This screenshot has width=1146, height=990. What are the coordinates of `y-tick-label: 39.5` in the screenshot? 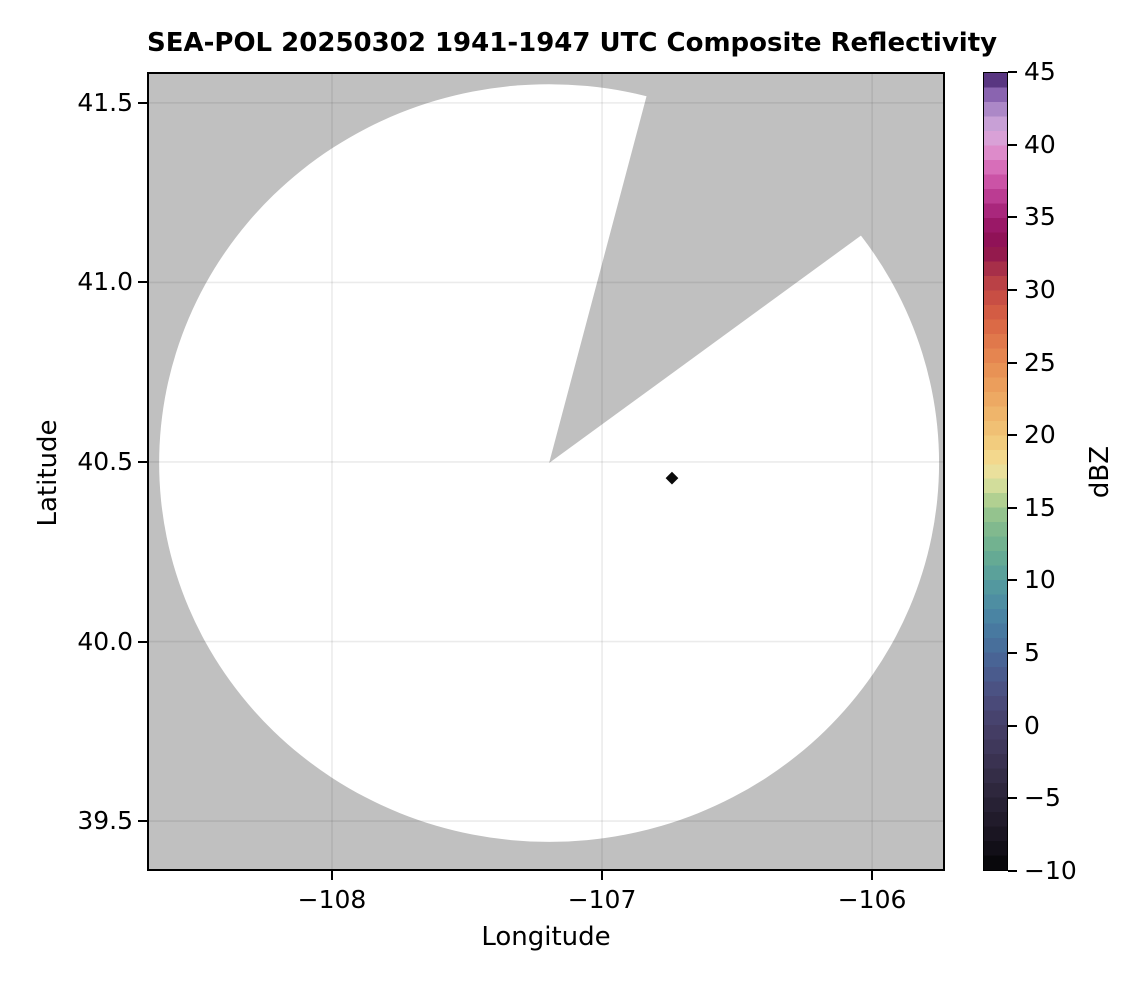 It's located at (105, 821).